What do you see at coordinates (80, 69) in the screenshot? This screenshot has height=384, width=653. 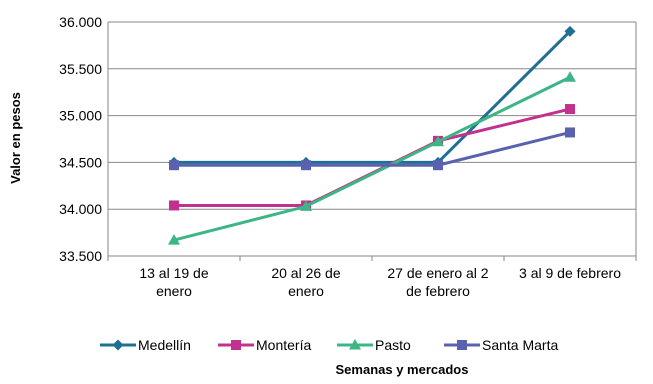 I see `y-tick-label: 35.500` at bounding box center [80, 69].